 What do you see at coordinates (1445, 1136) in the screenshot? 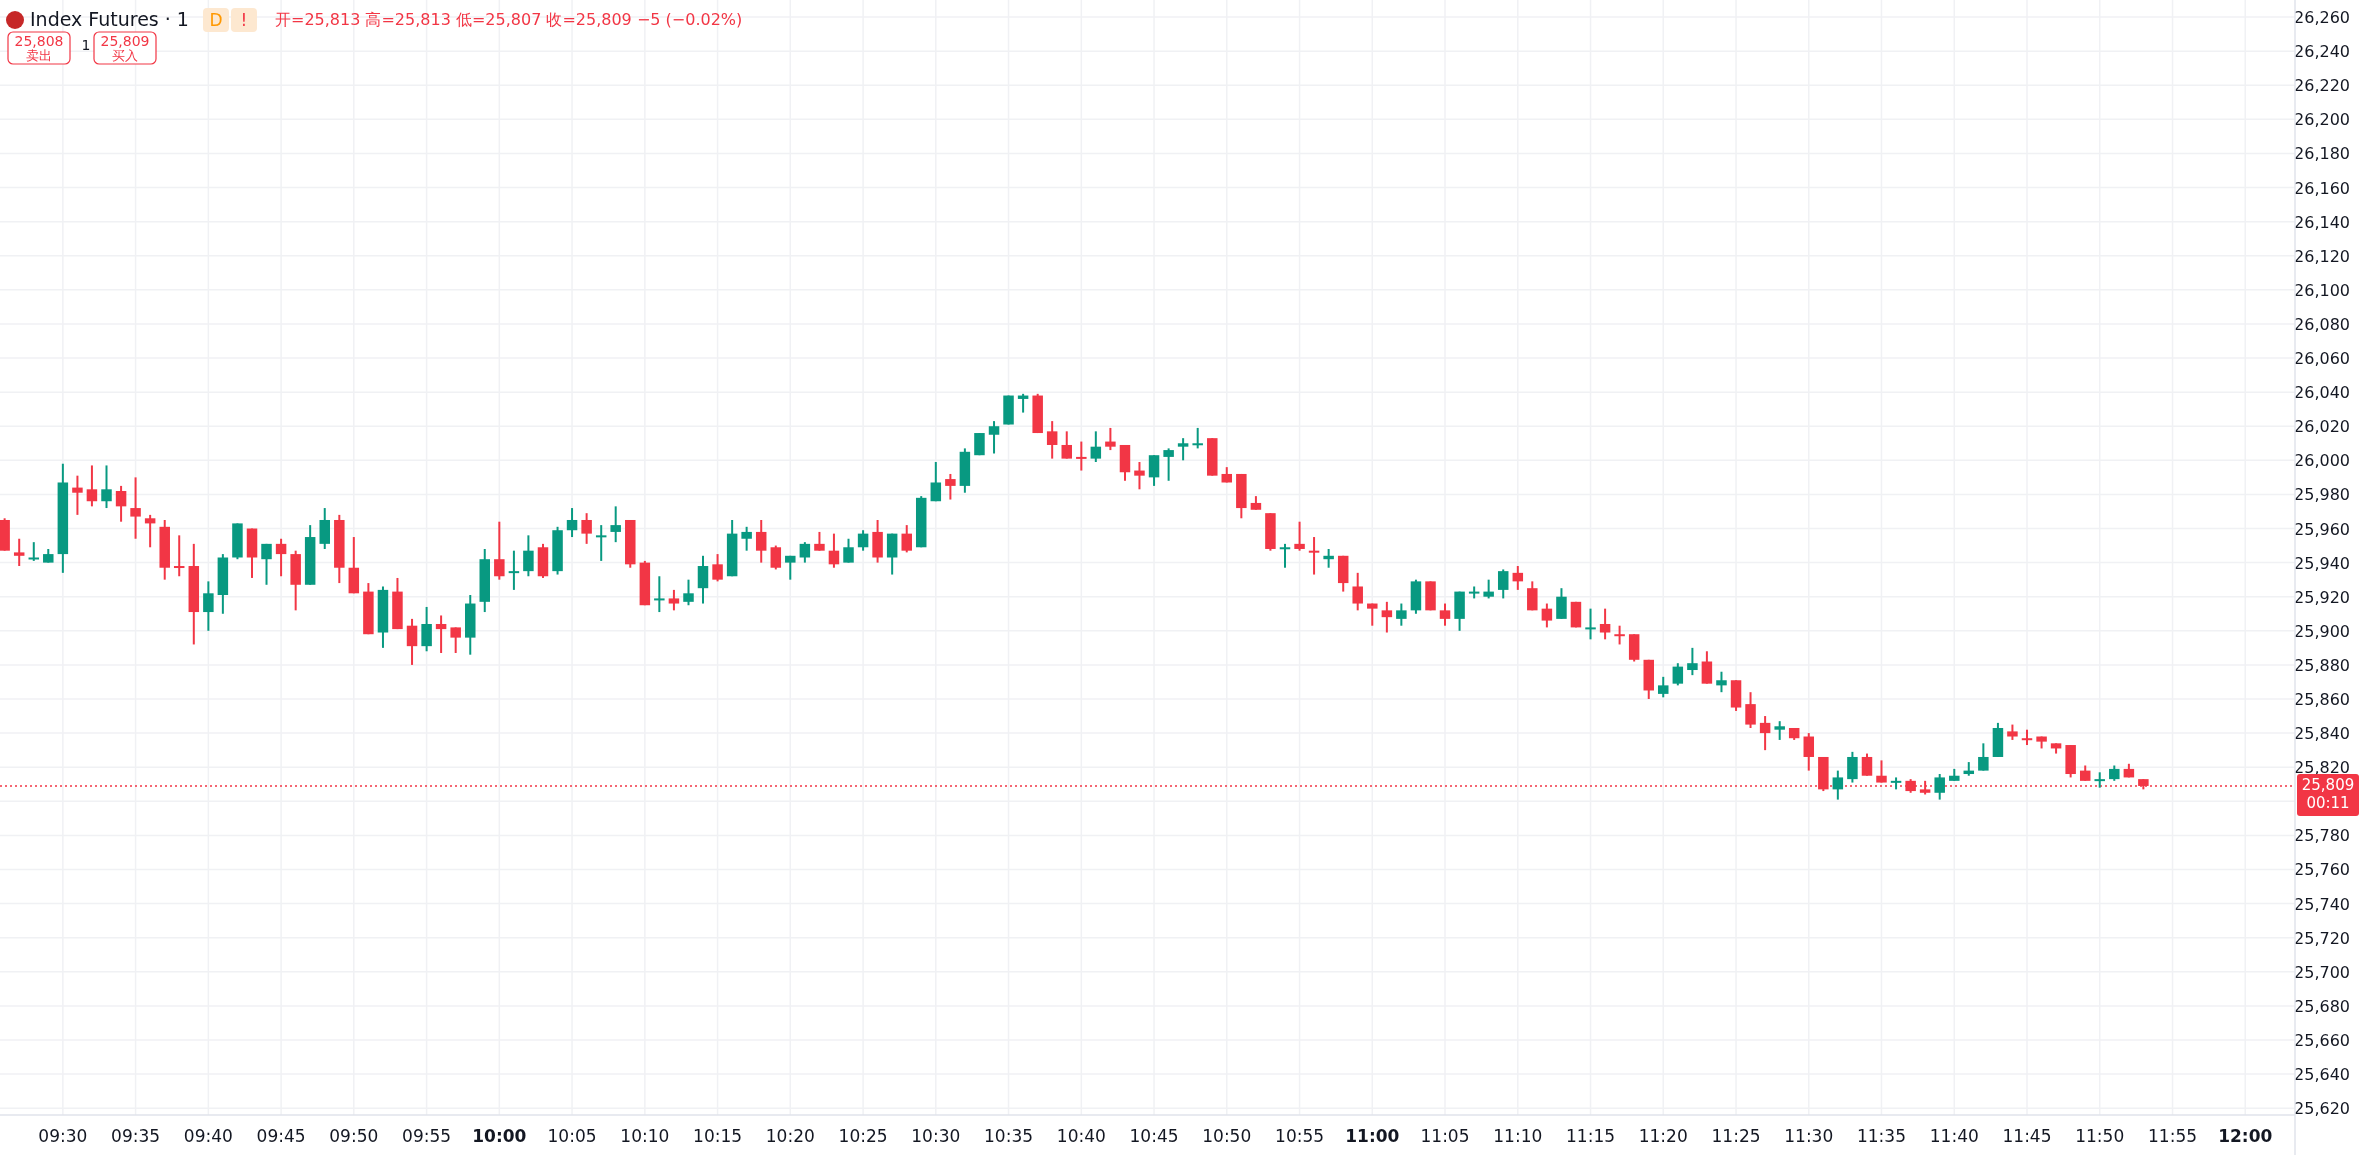
I see `x-tick-label: 11:05` at bounding box center [1445, 1136].